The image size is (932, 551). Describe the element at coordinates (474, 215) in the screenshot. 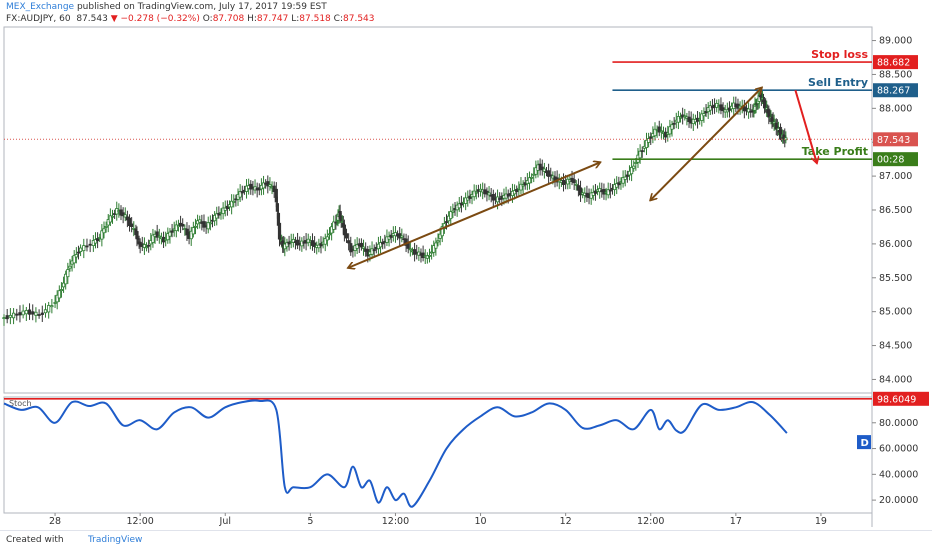

I see `annotation-arrow` at that location.